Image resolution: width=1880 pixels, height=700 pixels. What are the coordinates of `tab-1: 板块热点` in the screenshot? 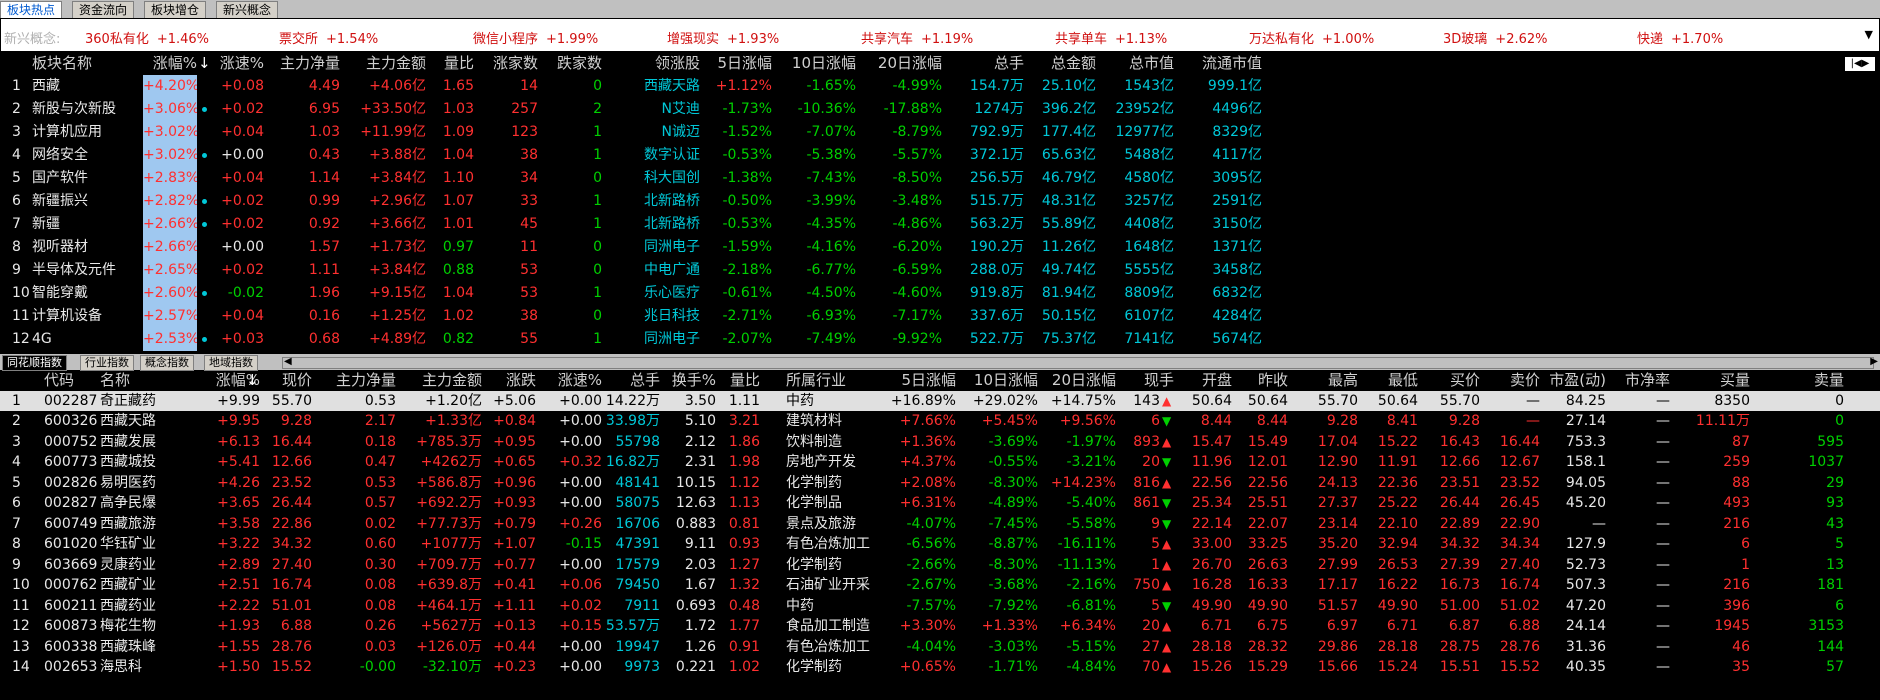 It's located at (31, 9).